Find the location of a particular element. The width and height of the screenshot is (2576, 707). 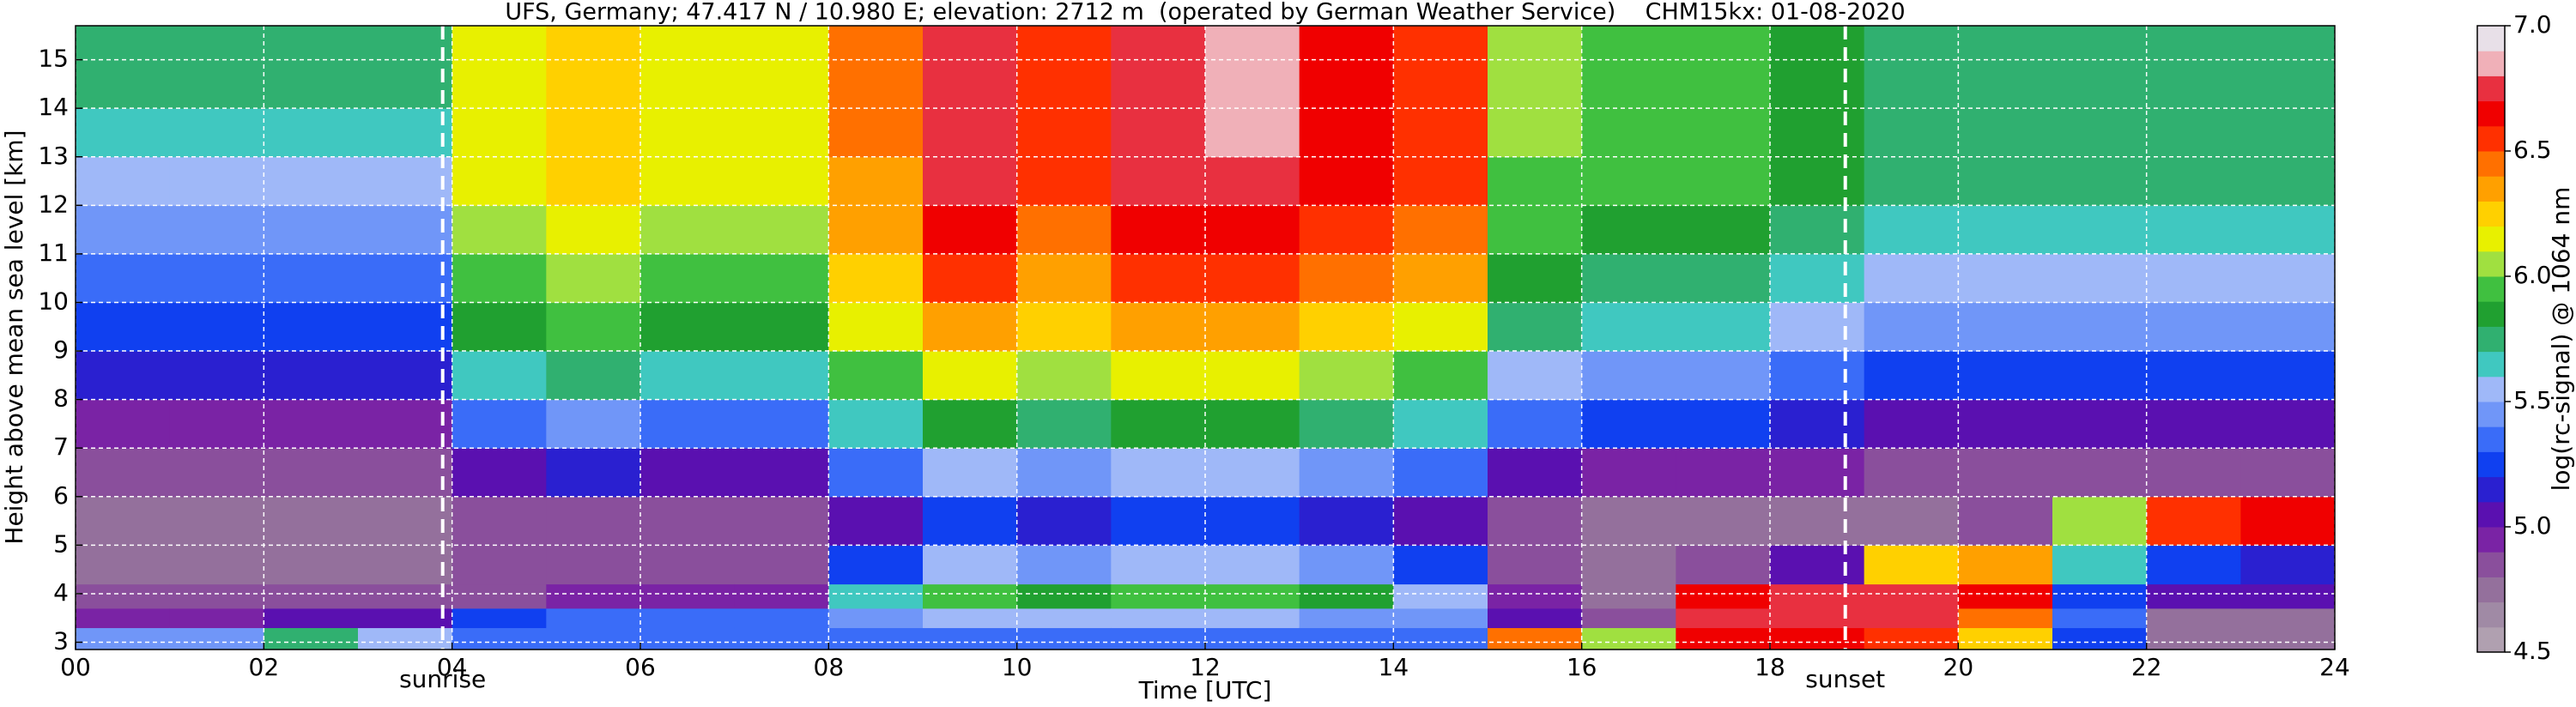

x-tick-label: 18 is located at coordinates (1770, 667).